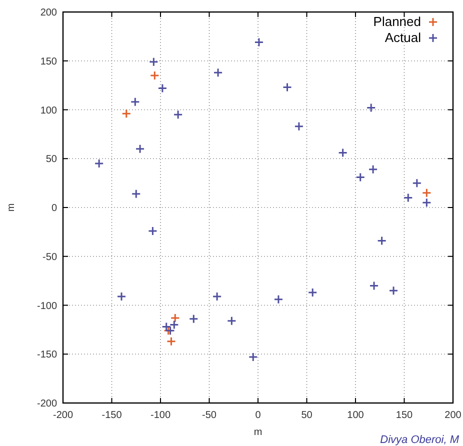 The width and height of the screenshot is (463, 446). What do you see at coordinates (405, 415) in the screenshot?
I see `x-tick-label: 150` at bounding box center [405, 415].